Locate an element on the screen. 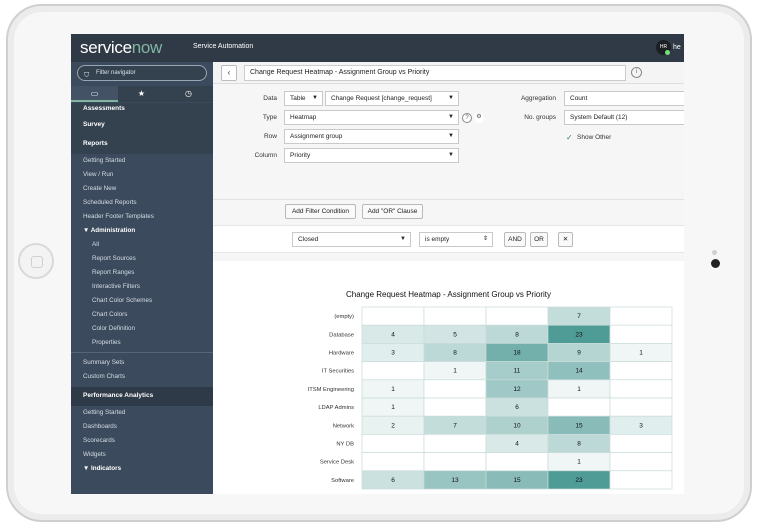  add-filter-condition-button: Add Filter Condition is located at coordinates (320, 211).